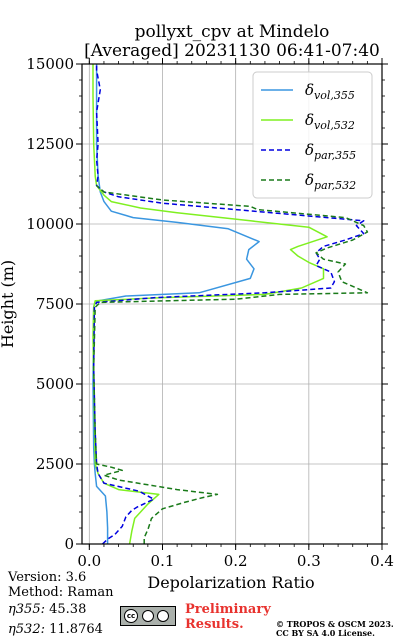 Image resolution: width=400 pixels, height=640 pixels. I want to click on x-tick-label: 0.2, so click(236, 561).